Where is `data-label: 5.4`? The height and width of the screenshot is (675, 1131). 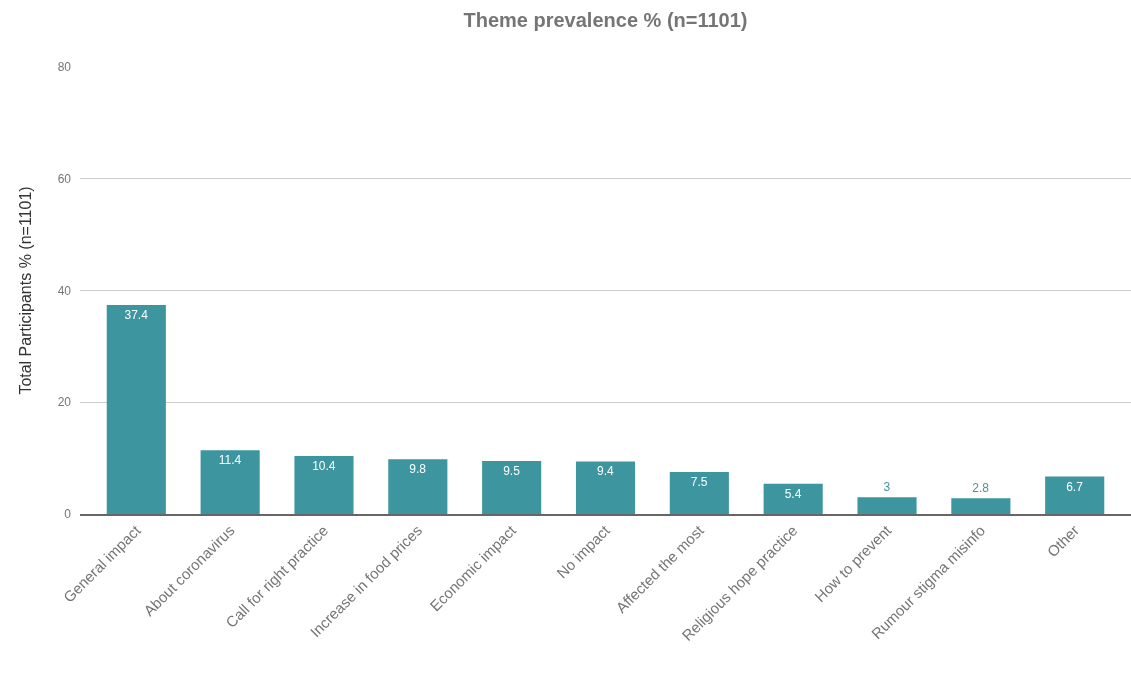
data-label: 5.4 is located at coordinates (793, 493).